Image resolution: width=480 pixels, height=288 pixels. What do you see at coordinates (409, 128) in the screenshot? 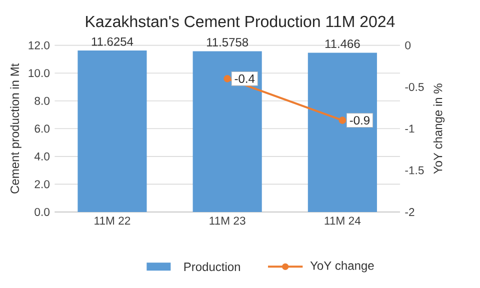
I see `y2-tick-label: -1` at bounding box center [409, 128].